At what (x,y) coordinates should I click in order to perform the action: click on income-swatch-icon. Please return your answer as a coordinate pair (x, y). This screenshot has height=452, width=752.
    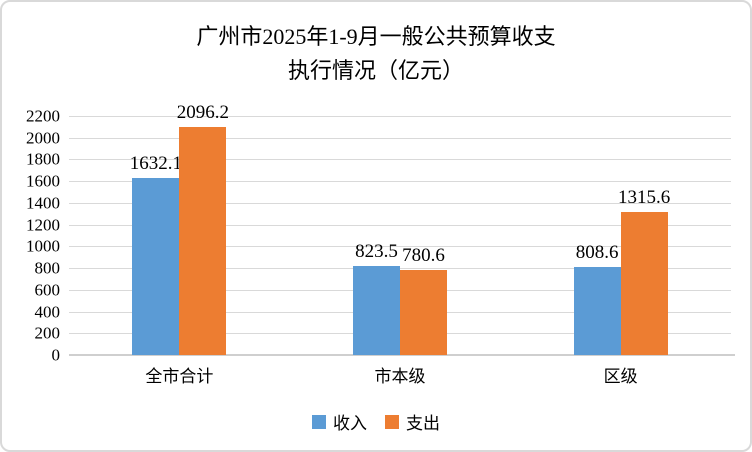
    Looking at the image, I should click on (319, 421).